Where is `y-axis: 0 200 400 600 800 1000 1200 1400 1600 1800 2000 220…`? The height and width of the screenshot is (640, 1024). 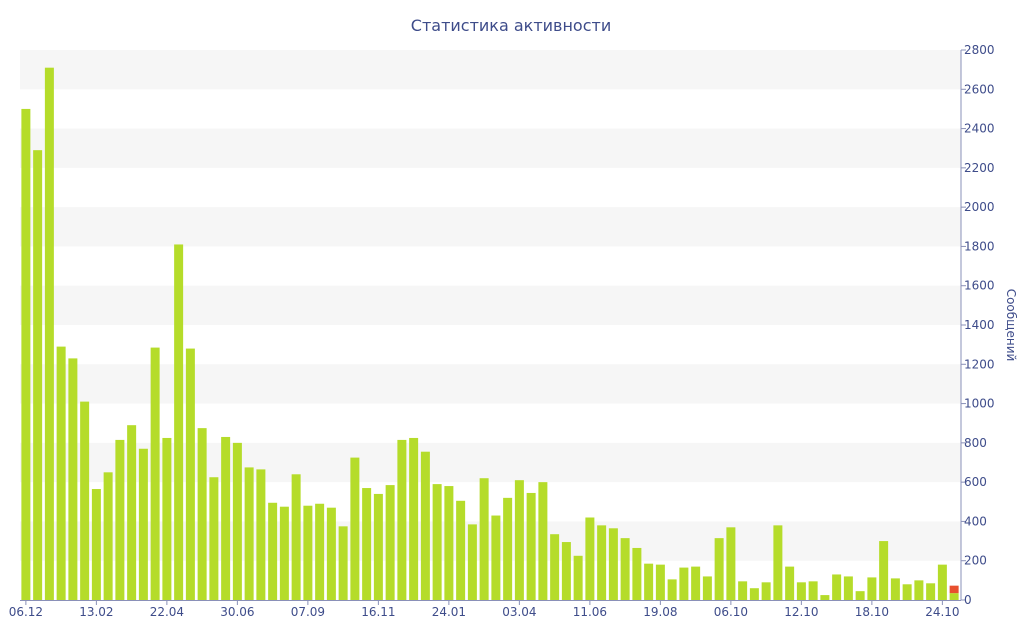 y-axis: 0 200 400 600 800 1000 1200 1400 1600 1800 2000 220… is located at coordinates (977, 325).